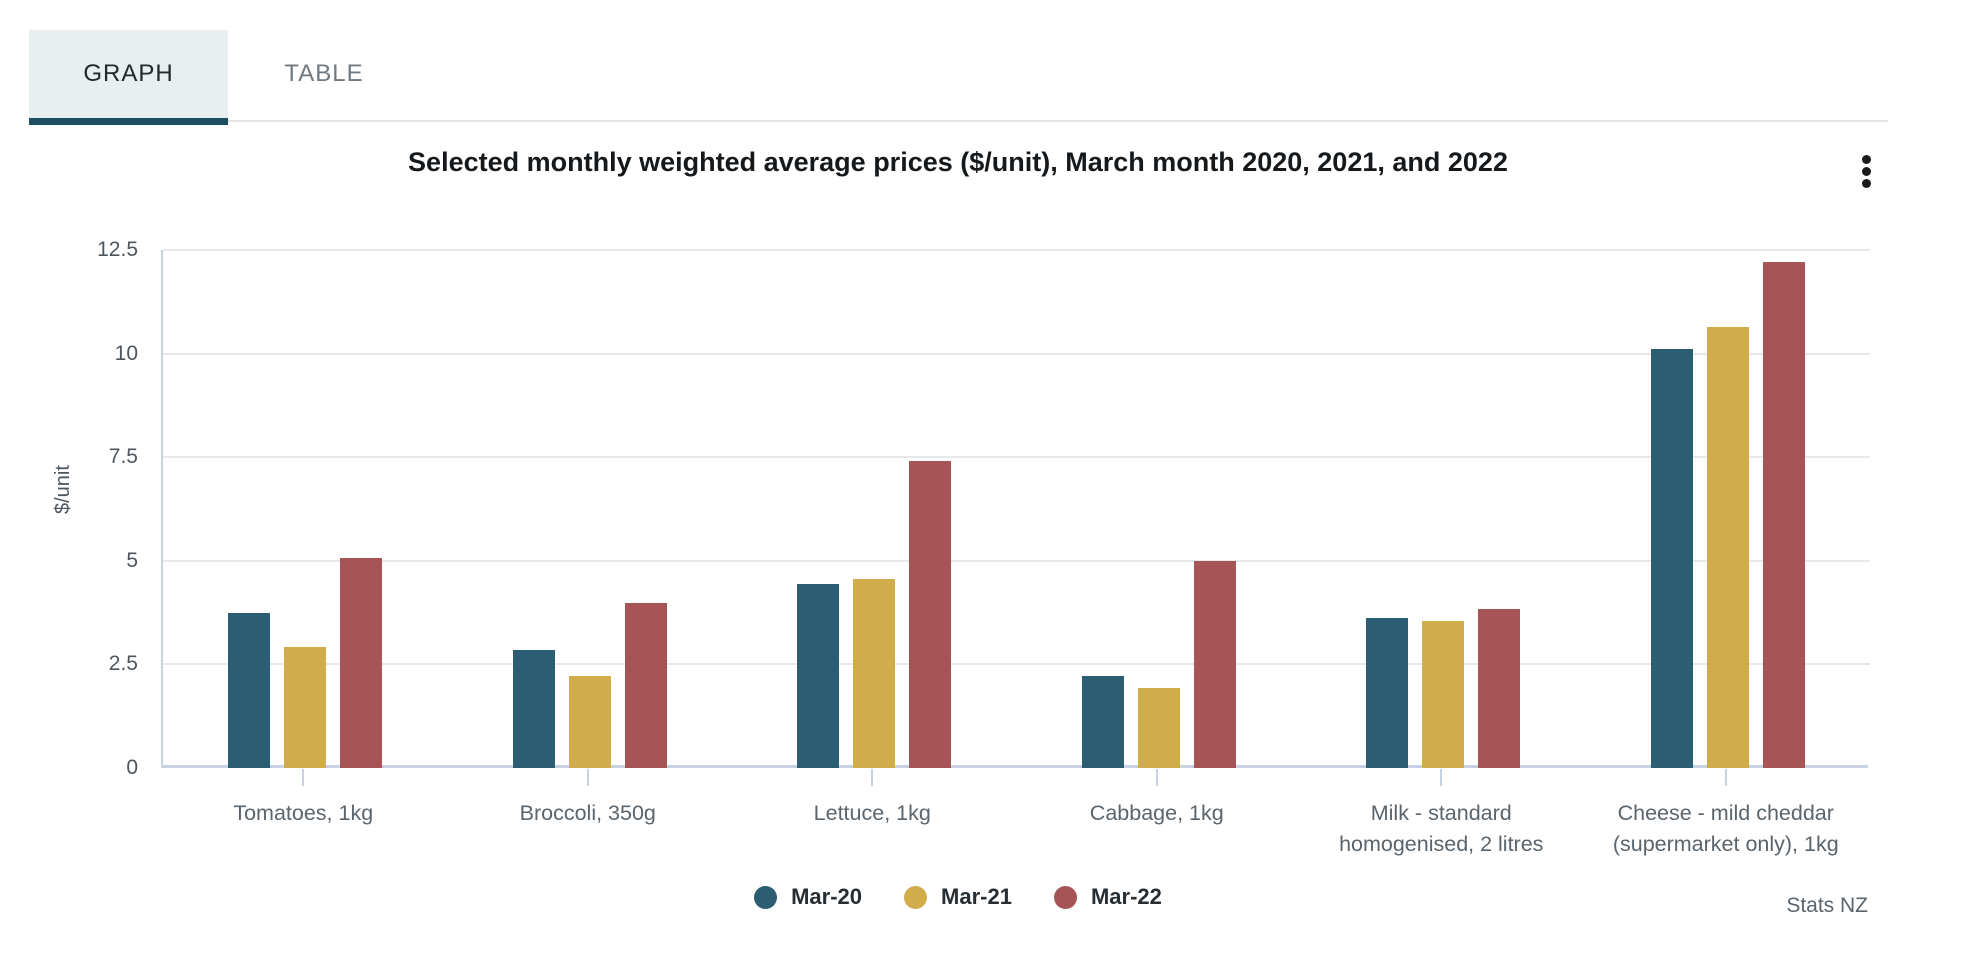 The height and width of the screenshot is (958, 1968). Describe the element at coordinates (587, 813) in the screenshot. I see `x-category-label: Broccoli, 350g` at that location.